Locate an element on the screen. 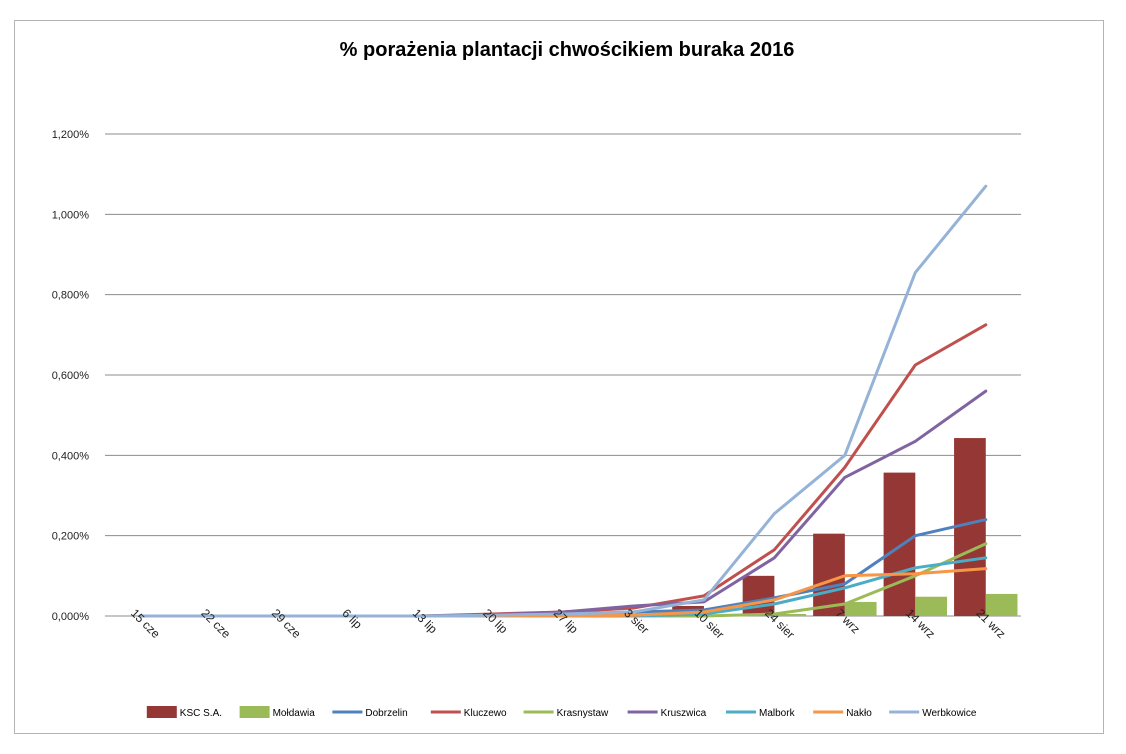 The height and width of the screenshot is (754, 1126). legend-label: Nakło is located at coordinates (859, 713).